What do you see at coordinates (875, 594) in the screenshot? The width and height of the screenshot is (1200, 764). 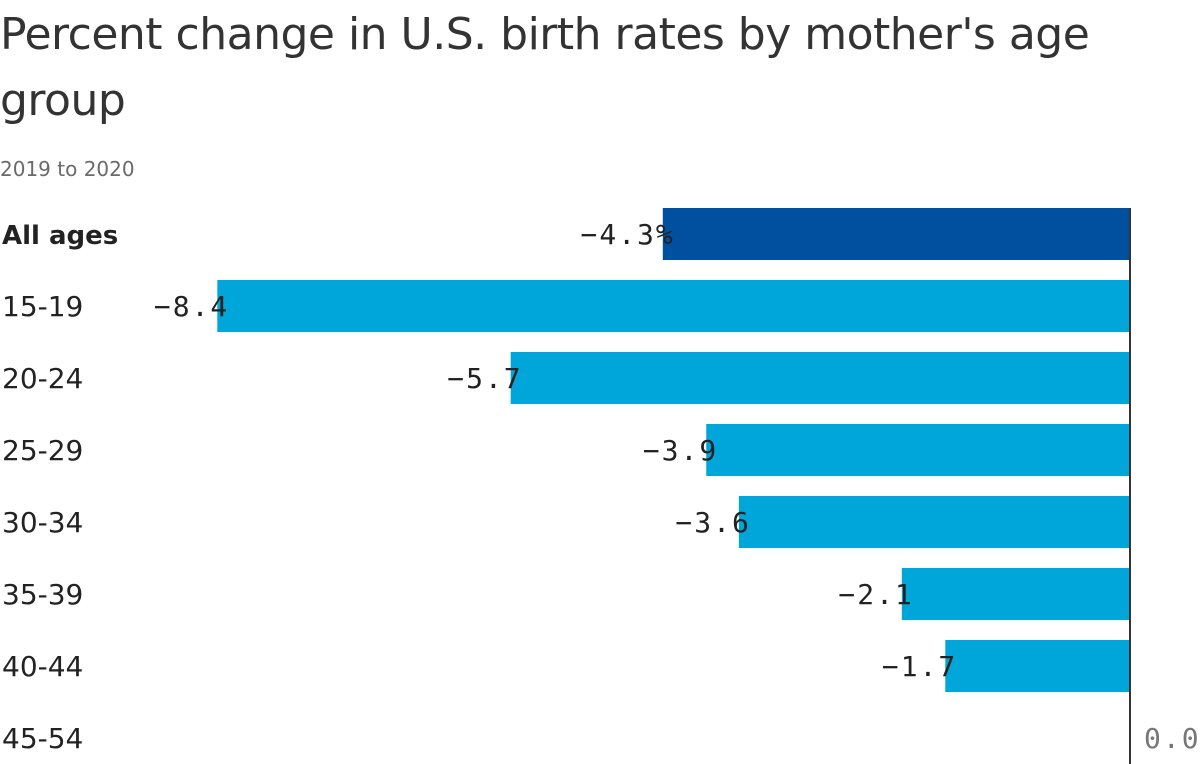 I see `data-label: −2.1` at bounding box center [875, 594].